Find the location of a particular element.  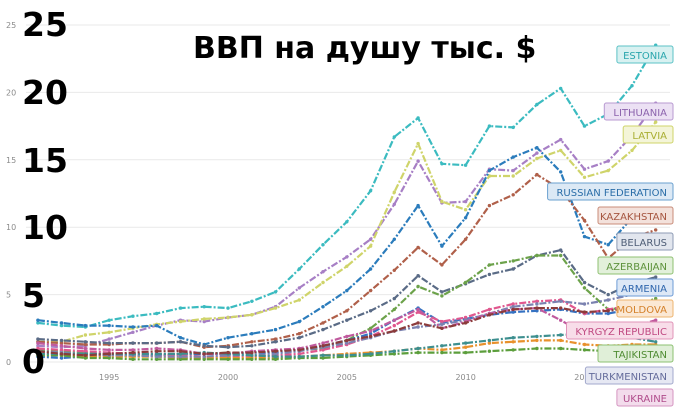

y-tick-large-1: 5 is located at coordinates (33, 295).